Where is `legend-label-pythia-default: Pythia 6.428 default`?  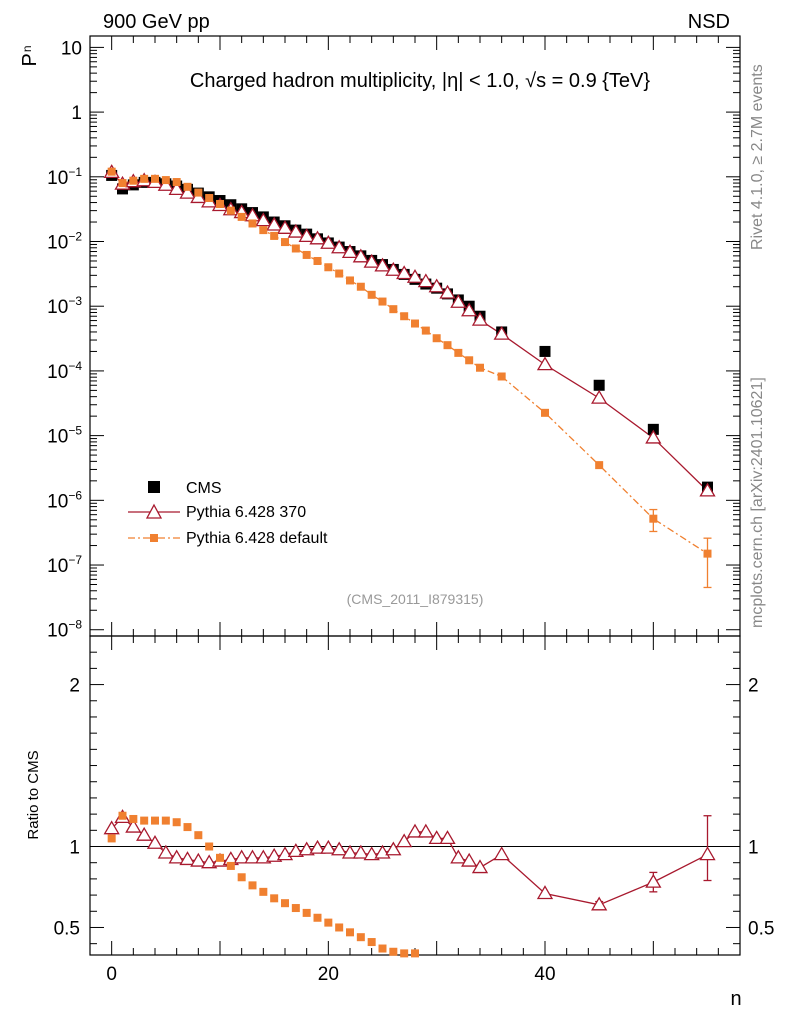
legend-label-pythia-default: Pythia 6.428 default is located at coordinates (257, 538).